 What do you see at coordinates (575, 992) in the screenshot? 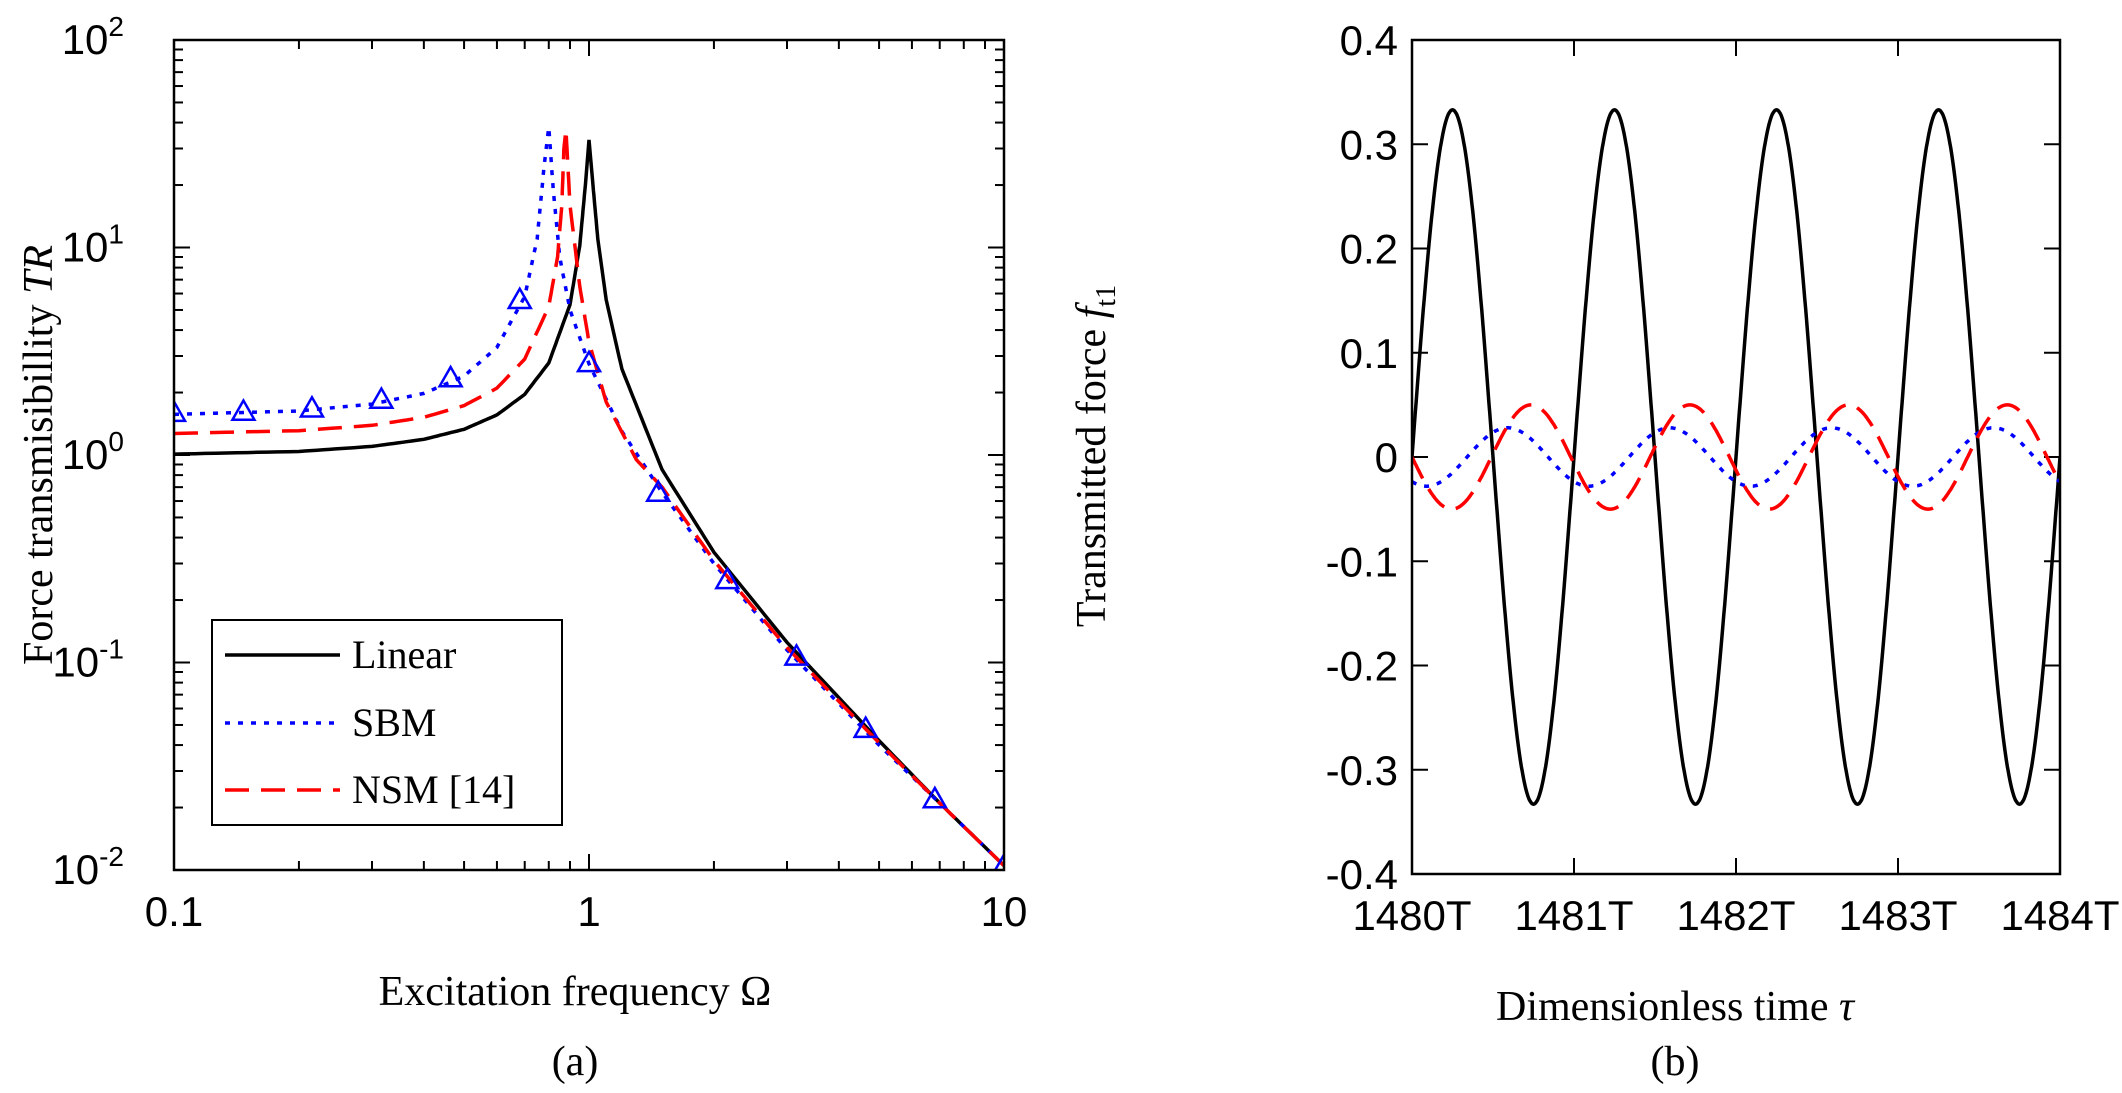
I see `chart-a-x-axis-label: Excitation frequency Ω` at bounding box center [575, 992].